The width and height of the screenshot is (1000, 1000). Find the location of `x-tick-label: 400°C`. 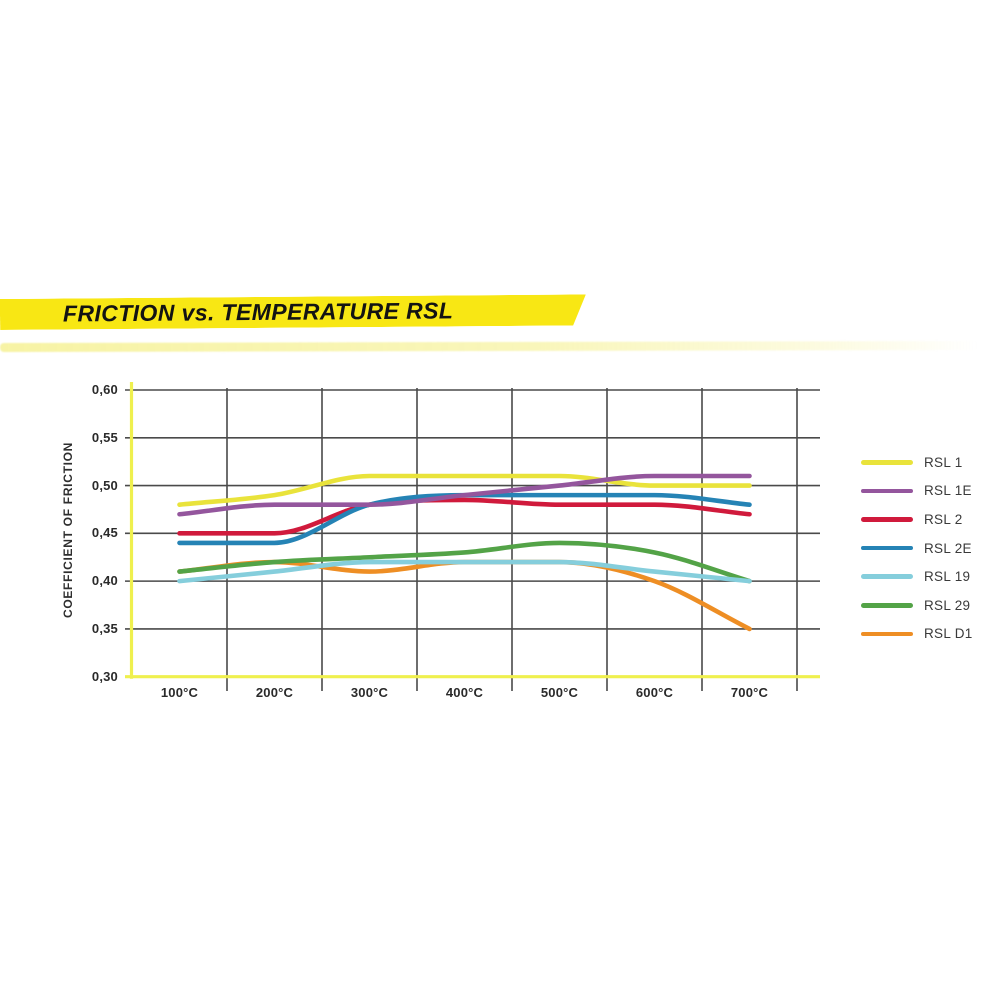

x-tick-label: 400°C is located at coordinates (464, 692).